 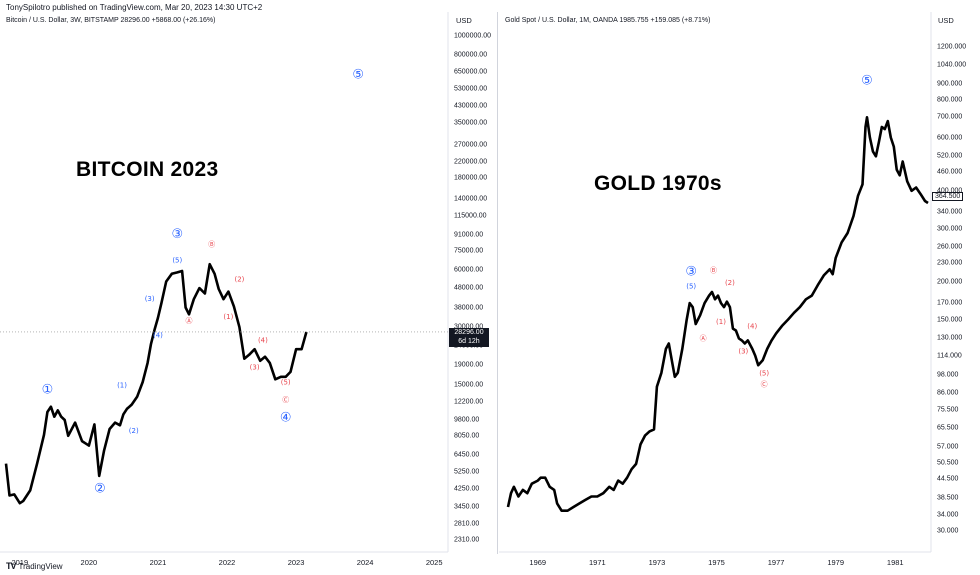 I want to click on y-tick-label: 270000.00, so click(x=471, y=145).